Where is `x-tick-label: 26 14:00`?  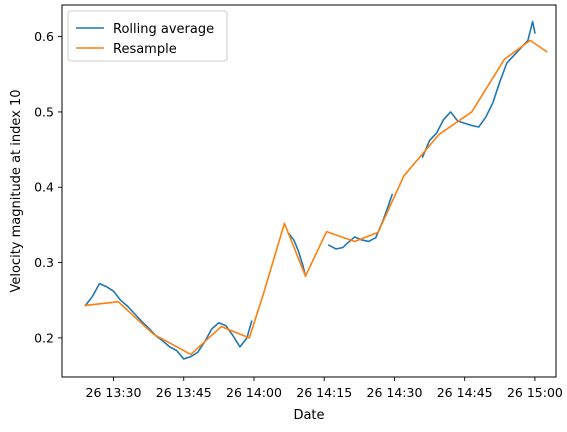 x-tick-label: 26 14:00 is located at coordinates (254, 392).